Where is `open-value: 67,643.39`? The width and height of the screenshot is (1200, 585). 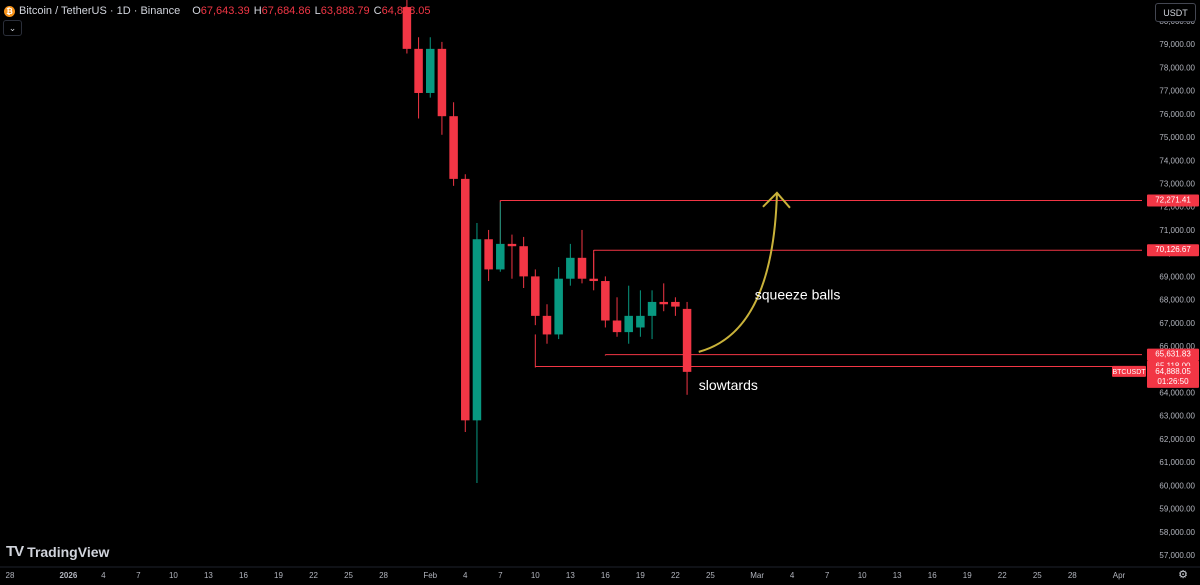
open-value: 67,643.39 is located at coordinates (225, 11).